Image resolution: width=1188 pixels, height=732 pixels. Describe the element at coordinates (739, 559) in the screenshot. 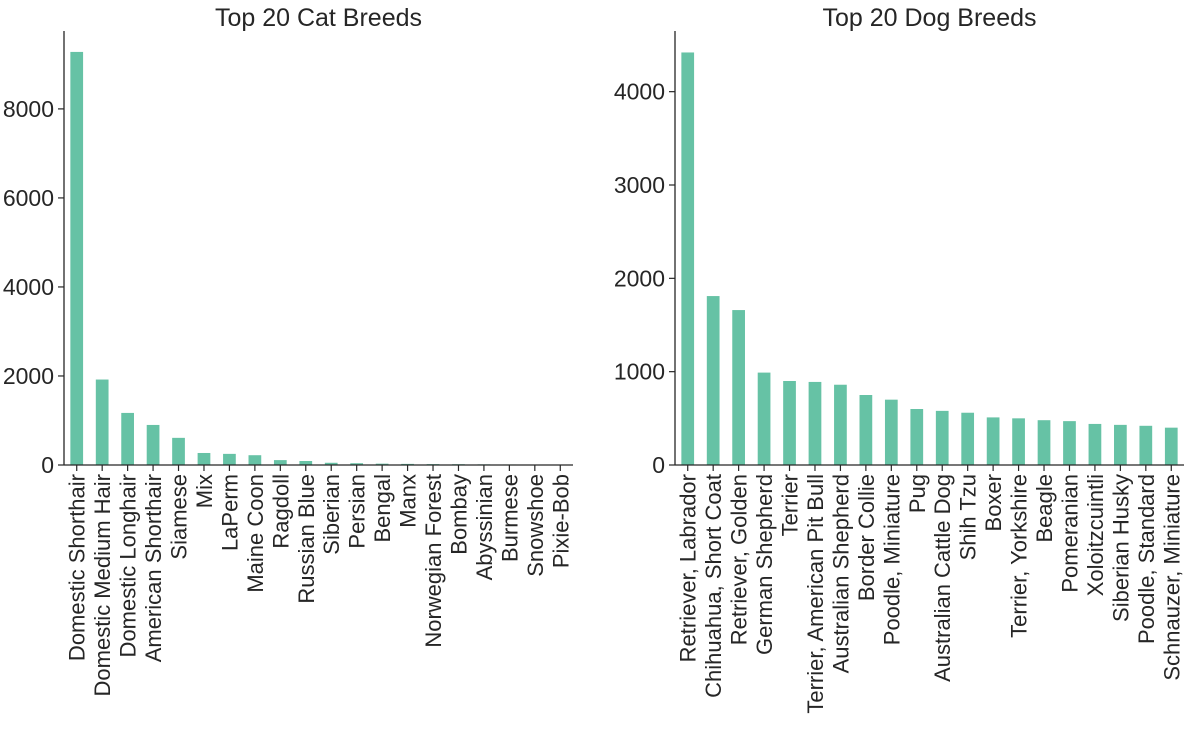

I see `dog-x-tick-label: Retriever, Golden` at that location.